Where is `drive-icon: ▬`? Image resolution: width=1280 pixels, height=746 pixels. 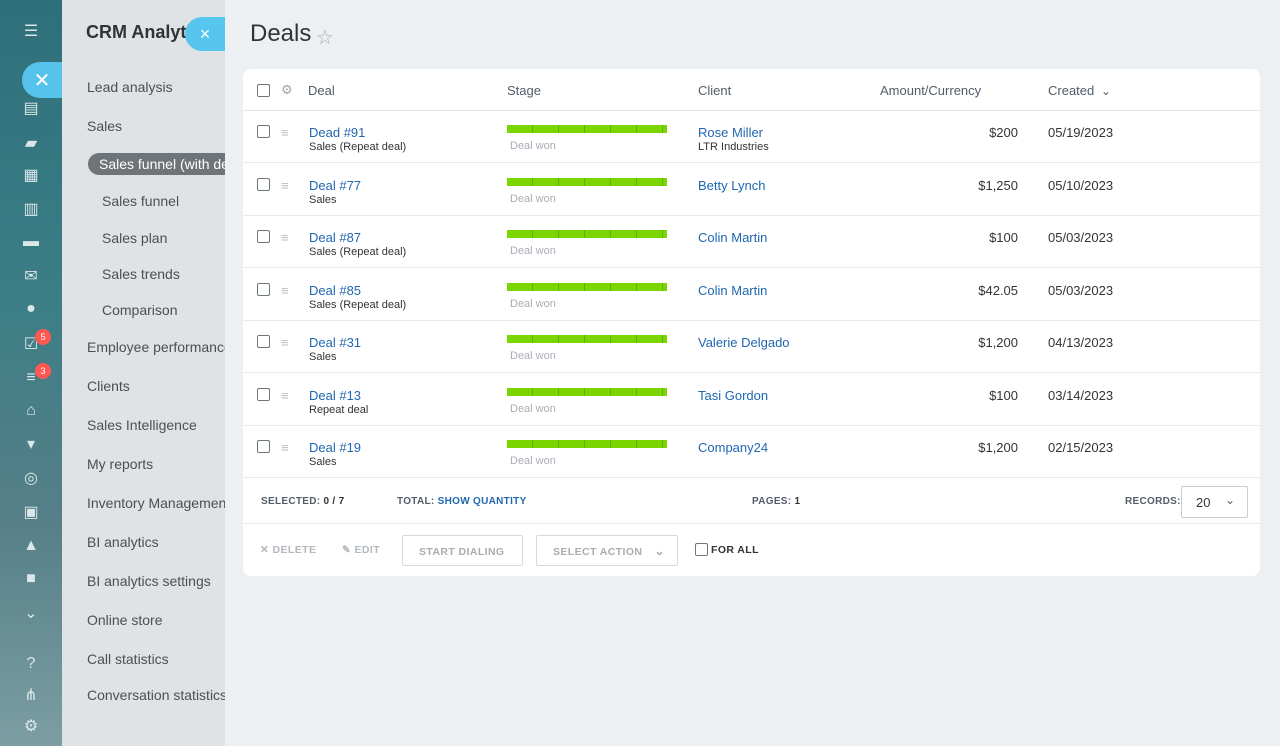 drive-icon: ▬ is located at coordinates (31, 241).